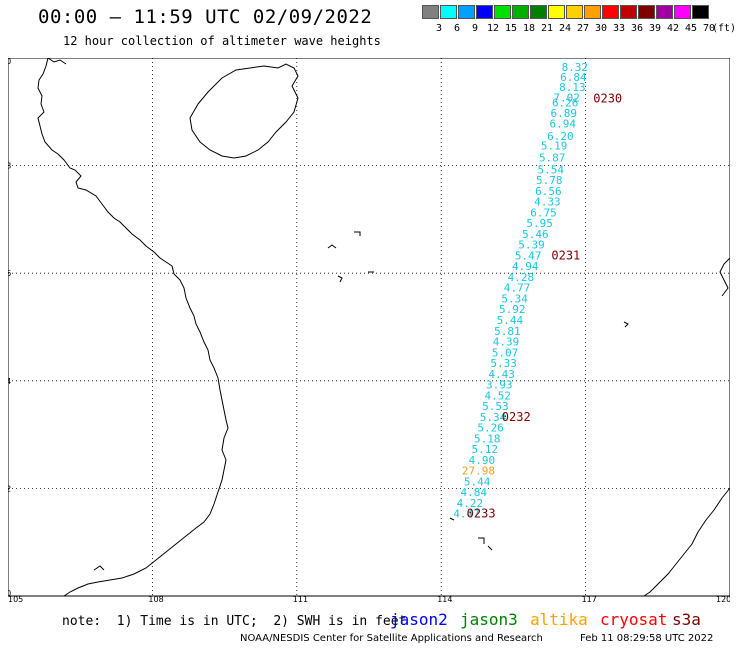 The image size is (740, 650). Describe the element at coordinates (481, 514) in the screenshot. I see `pass-time-label: 0233` at that location.